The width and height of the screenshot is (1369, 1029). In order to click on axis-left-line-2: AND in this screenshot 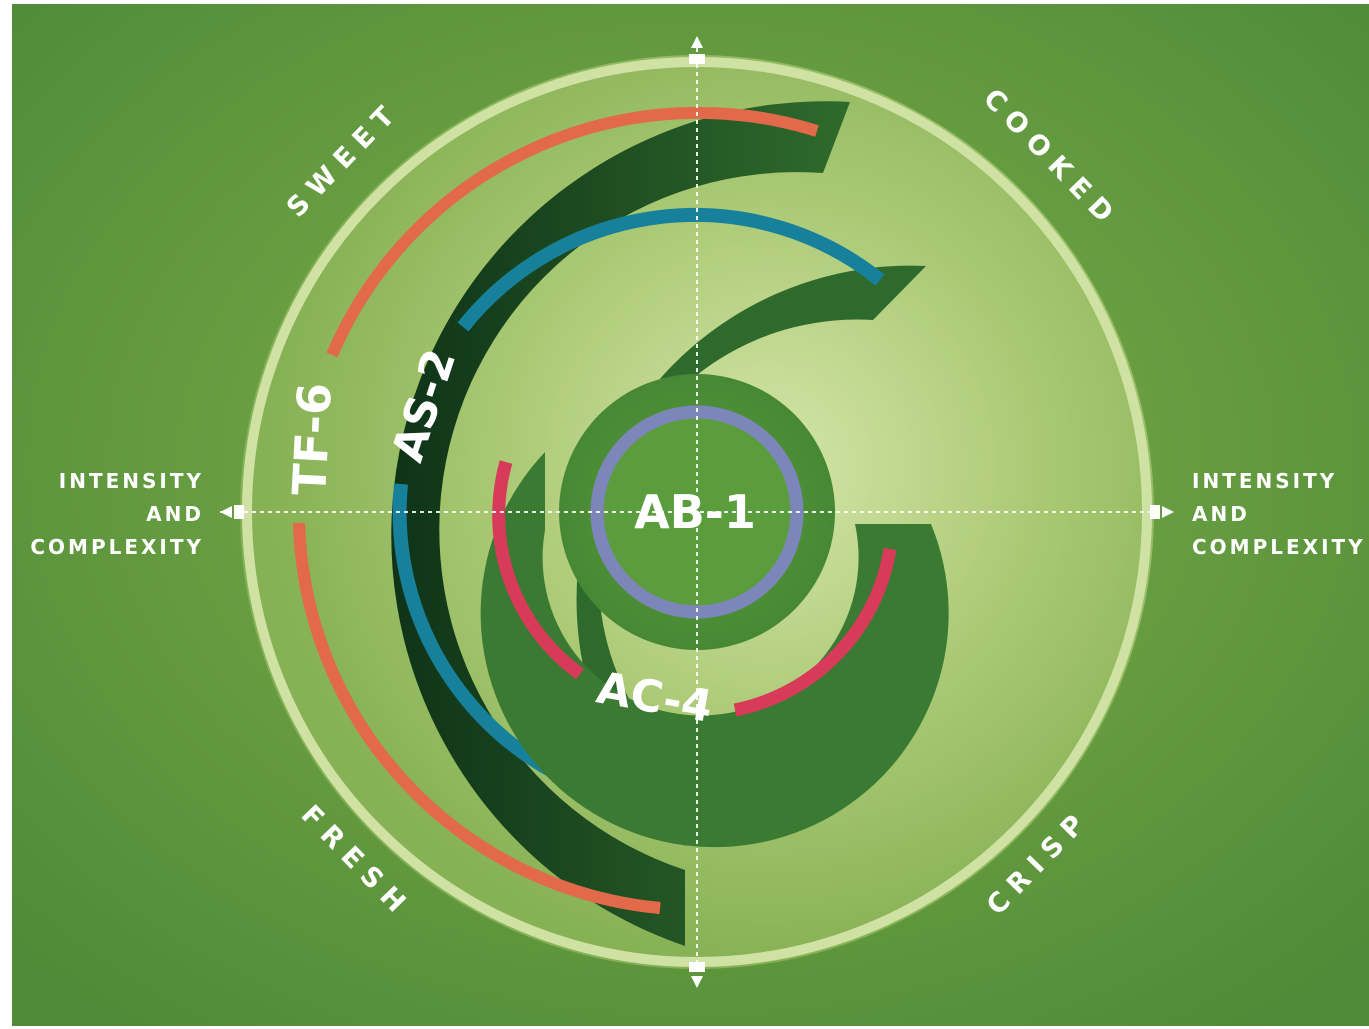, I will do `click(175, 514)`.